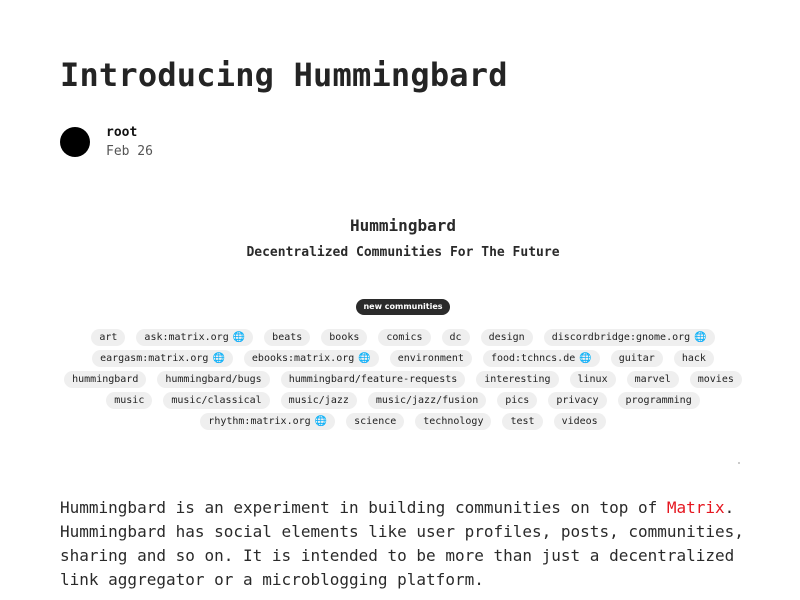  I want to click on community-tag: art, so click(108, 337).